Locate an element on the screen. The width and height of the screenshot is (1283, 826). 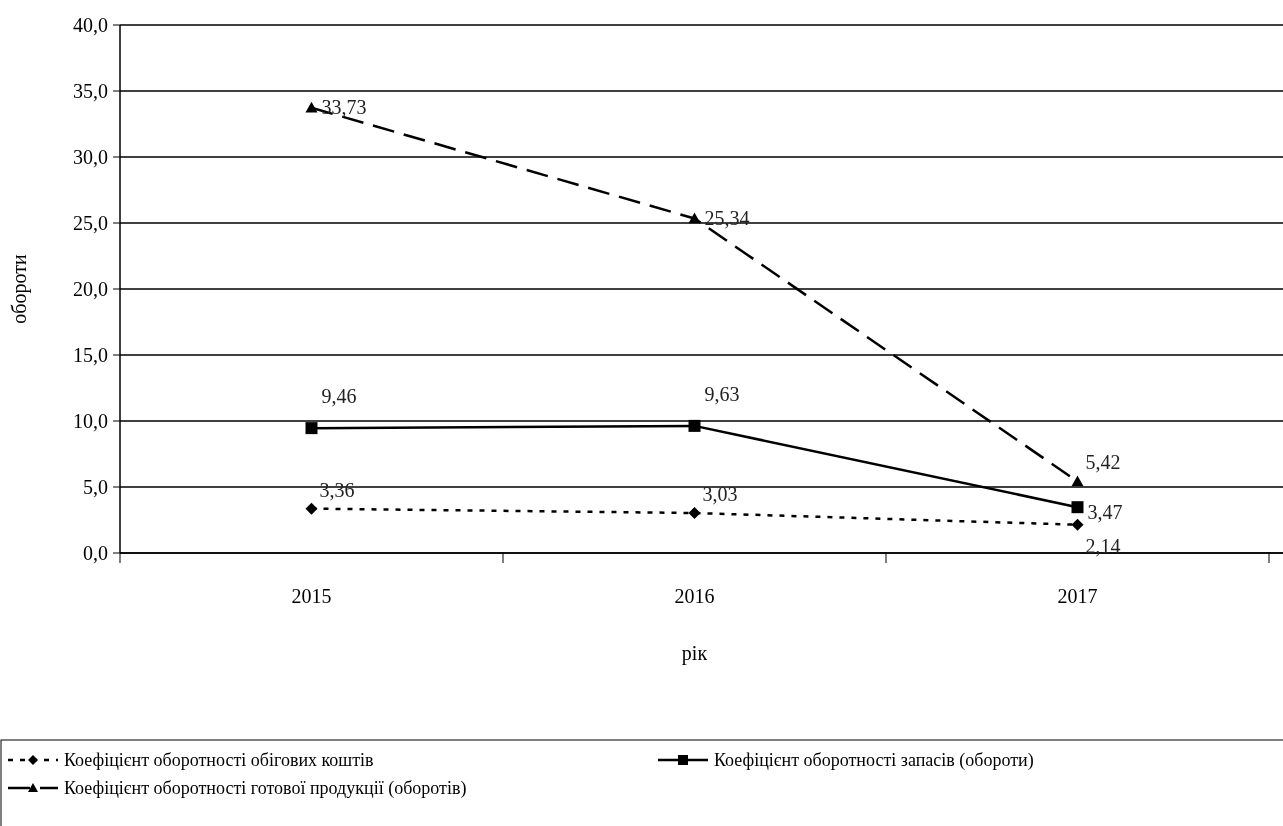
y-tick-label: 25,0 is located at coordinates (90, 223).